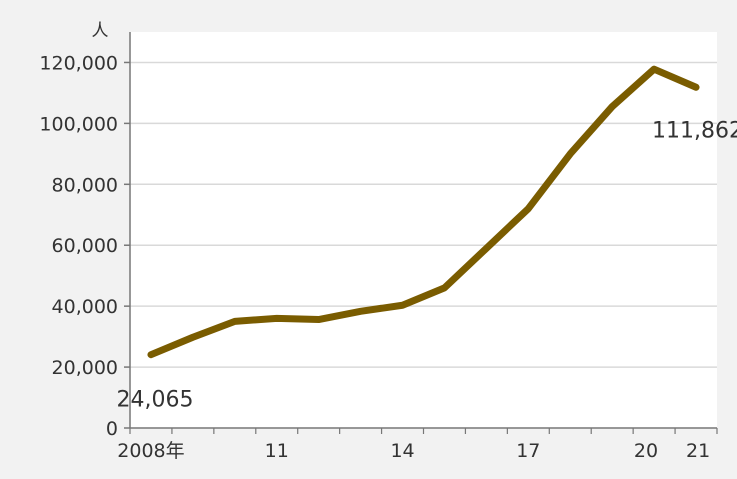 The width and height of the screenshot is (737, 479). What do you see at coordinates (402, 451) in the screenshot?
I see `x-tick-label: 14` at bounding box center [402, 451].